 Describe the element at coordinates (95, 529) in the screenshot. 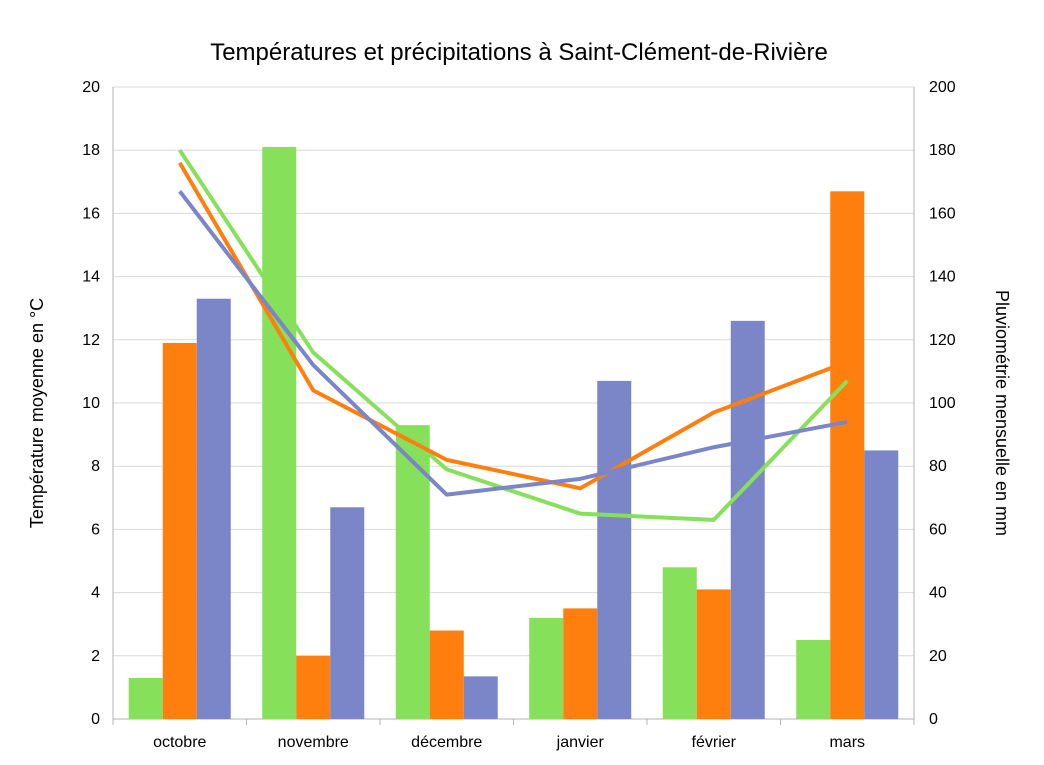

I see `y-tick-label: 6` at that location.